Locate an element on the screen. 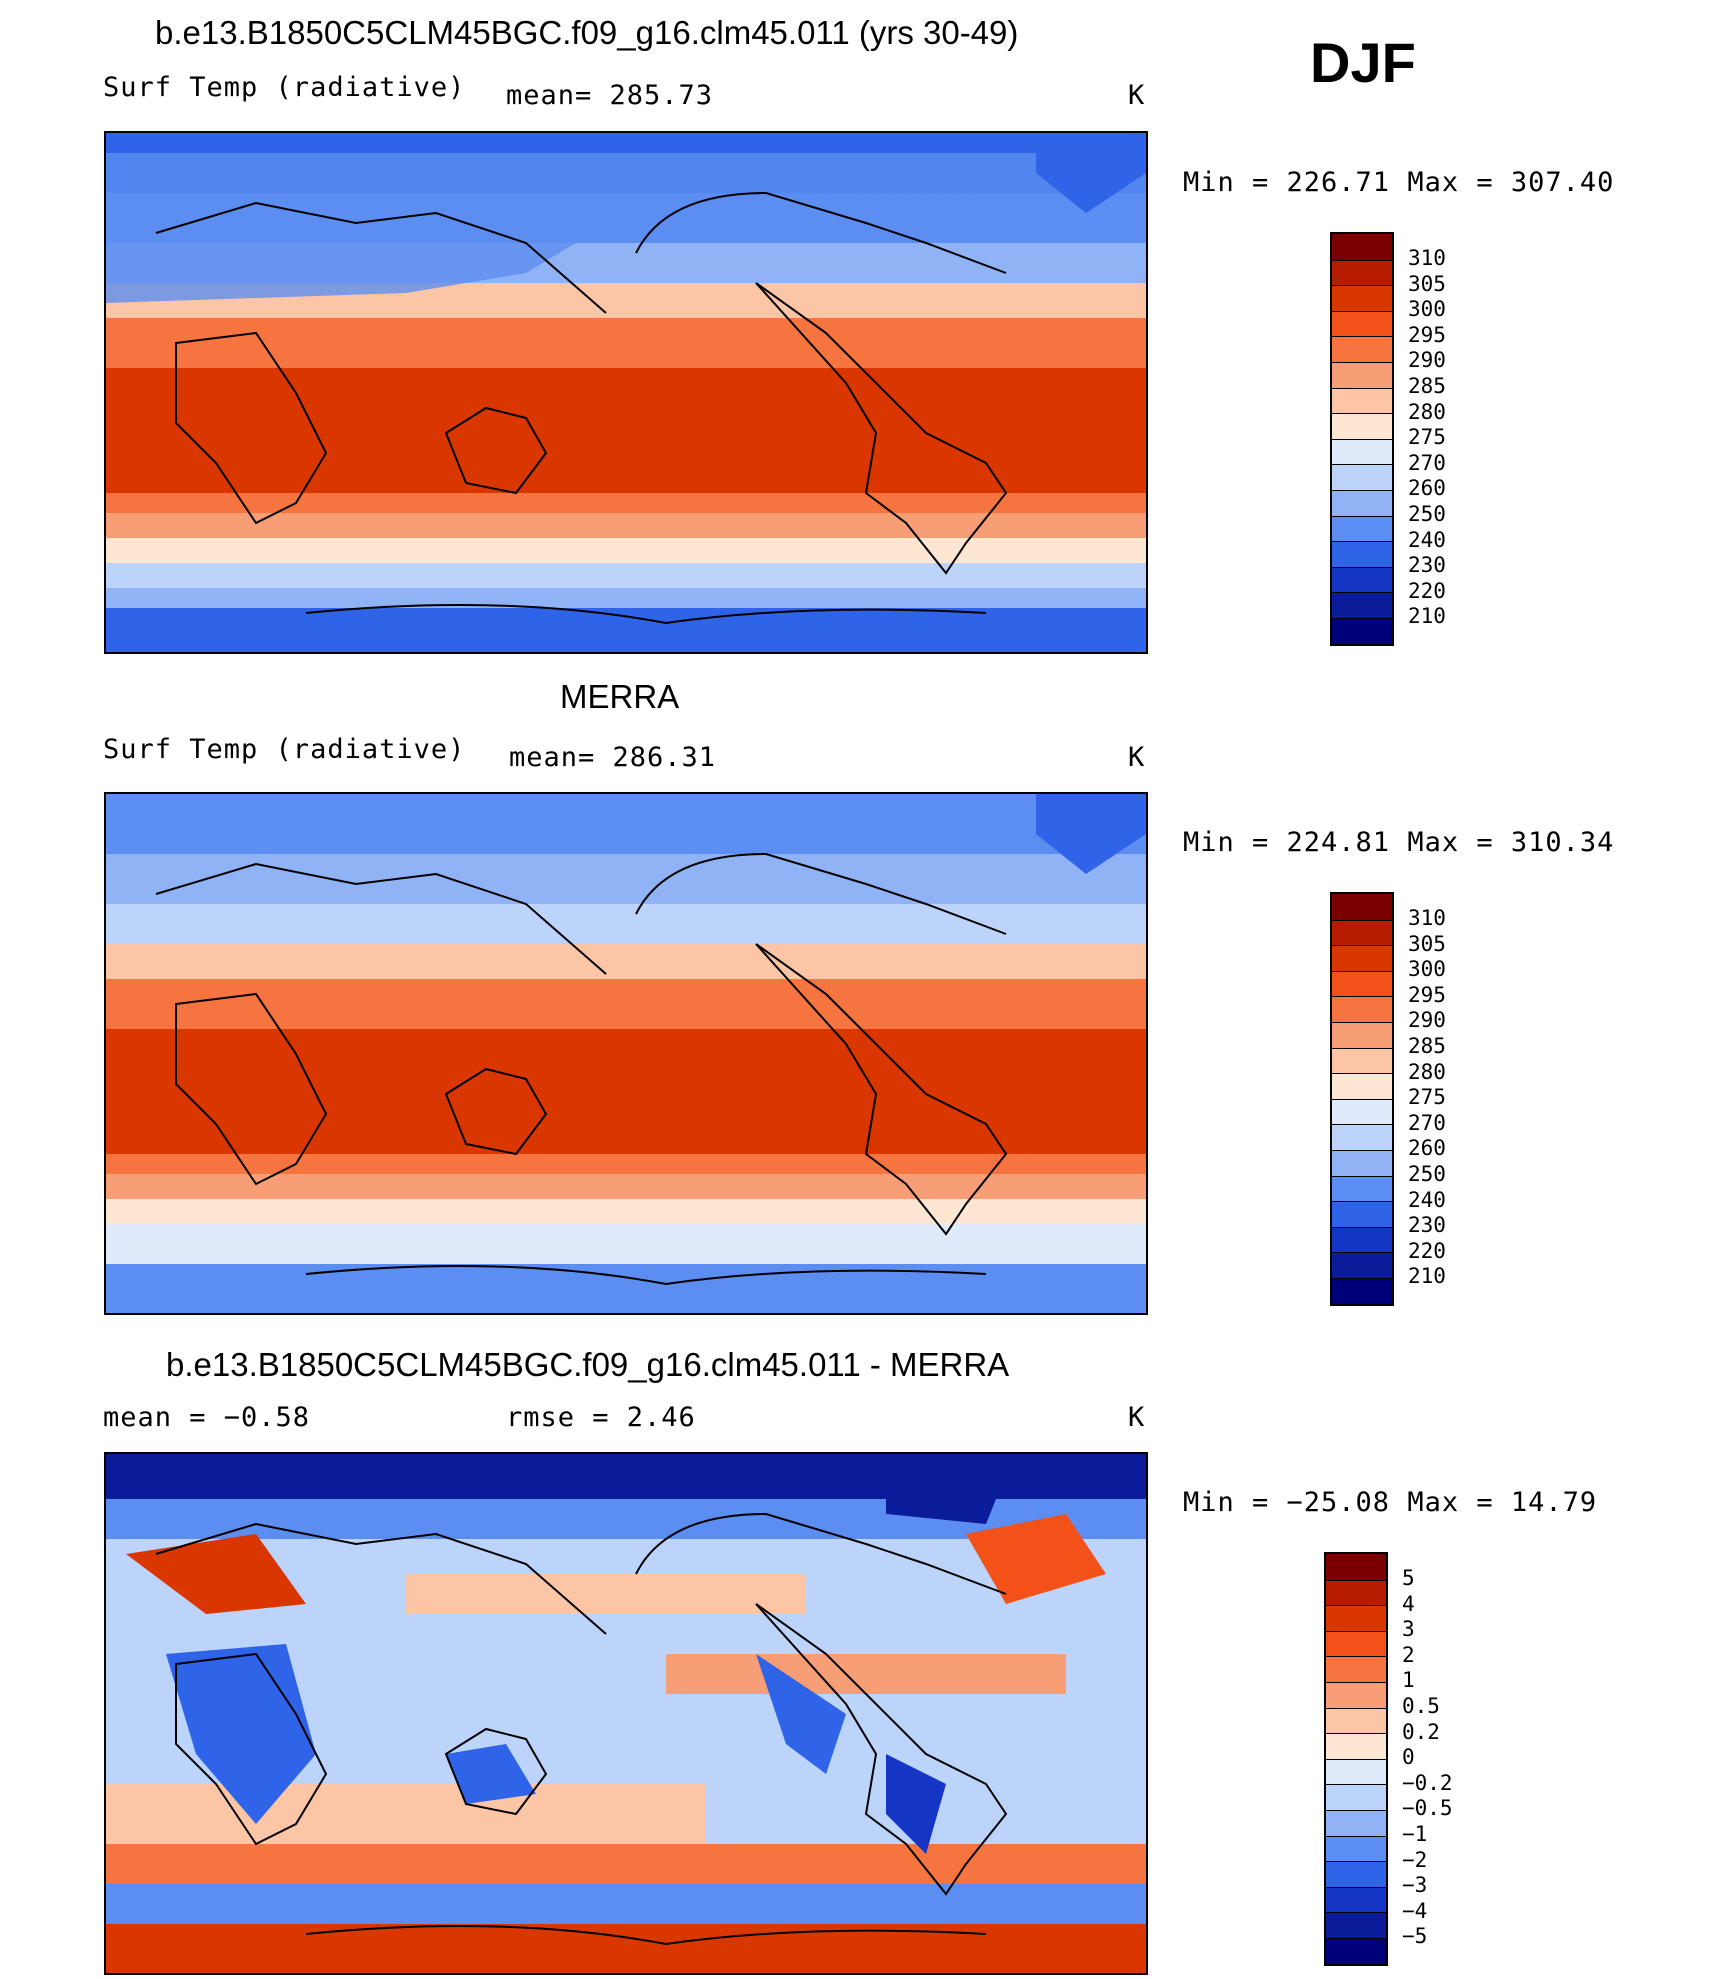  panel2-colorbar-label: 210 is located at coordinates (1427, 1276).